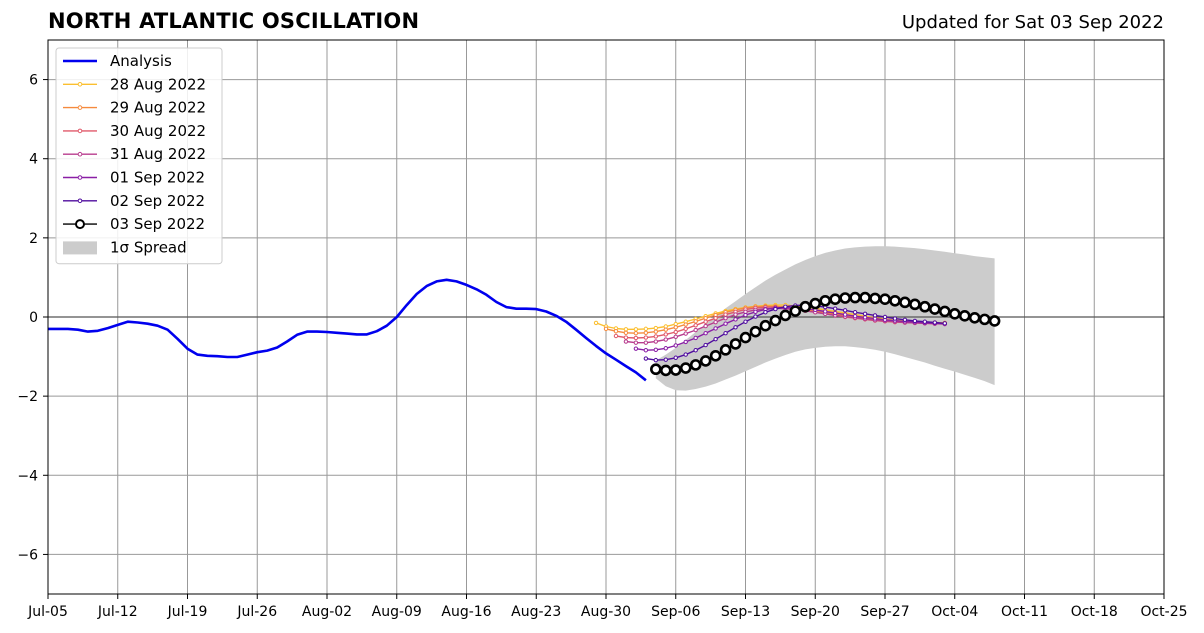  What do you see at coordinates (606, 612) in the screenshot?
I see `x-tick-label: Aug-30` at bounding box center [606, 612].